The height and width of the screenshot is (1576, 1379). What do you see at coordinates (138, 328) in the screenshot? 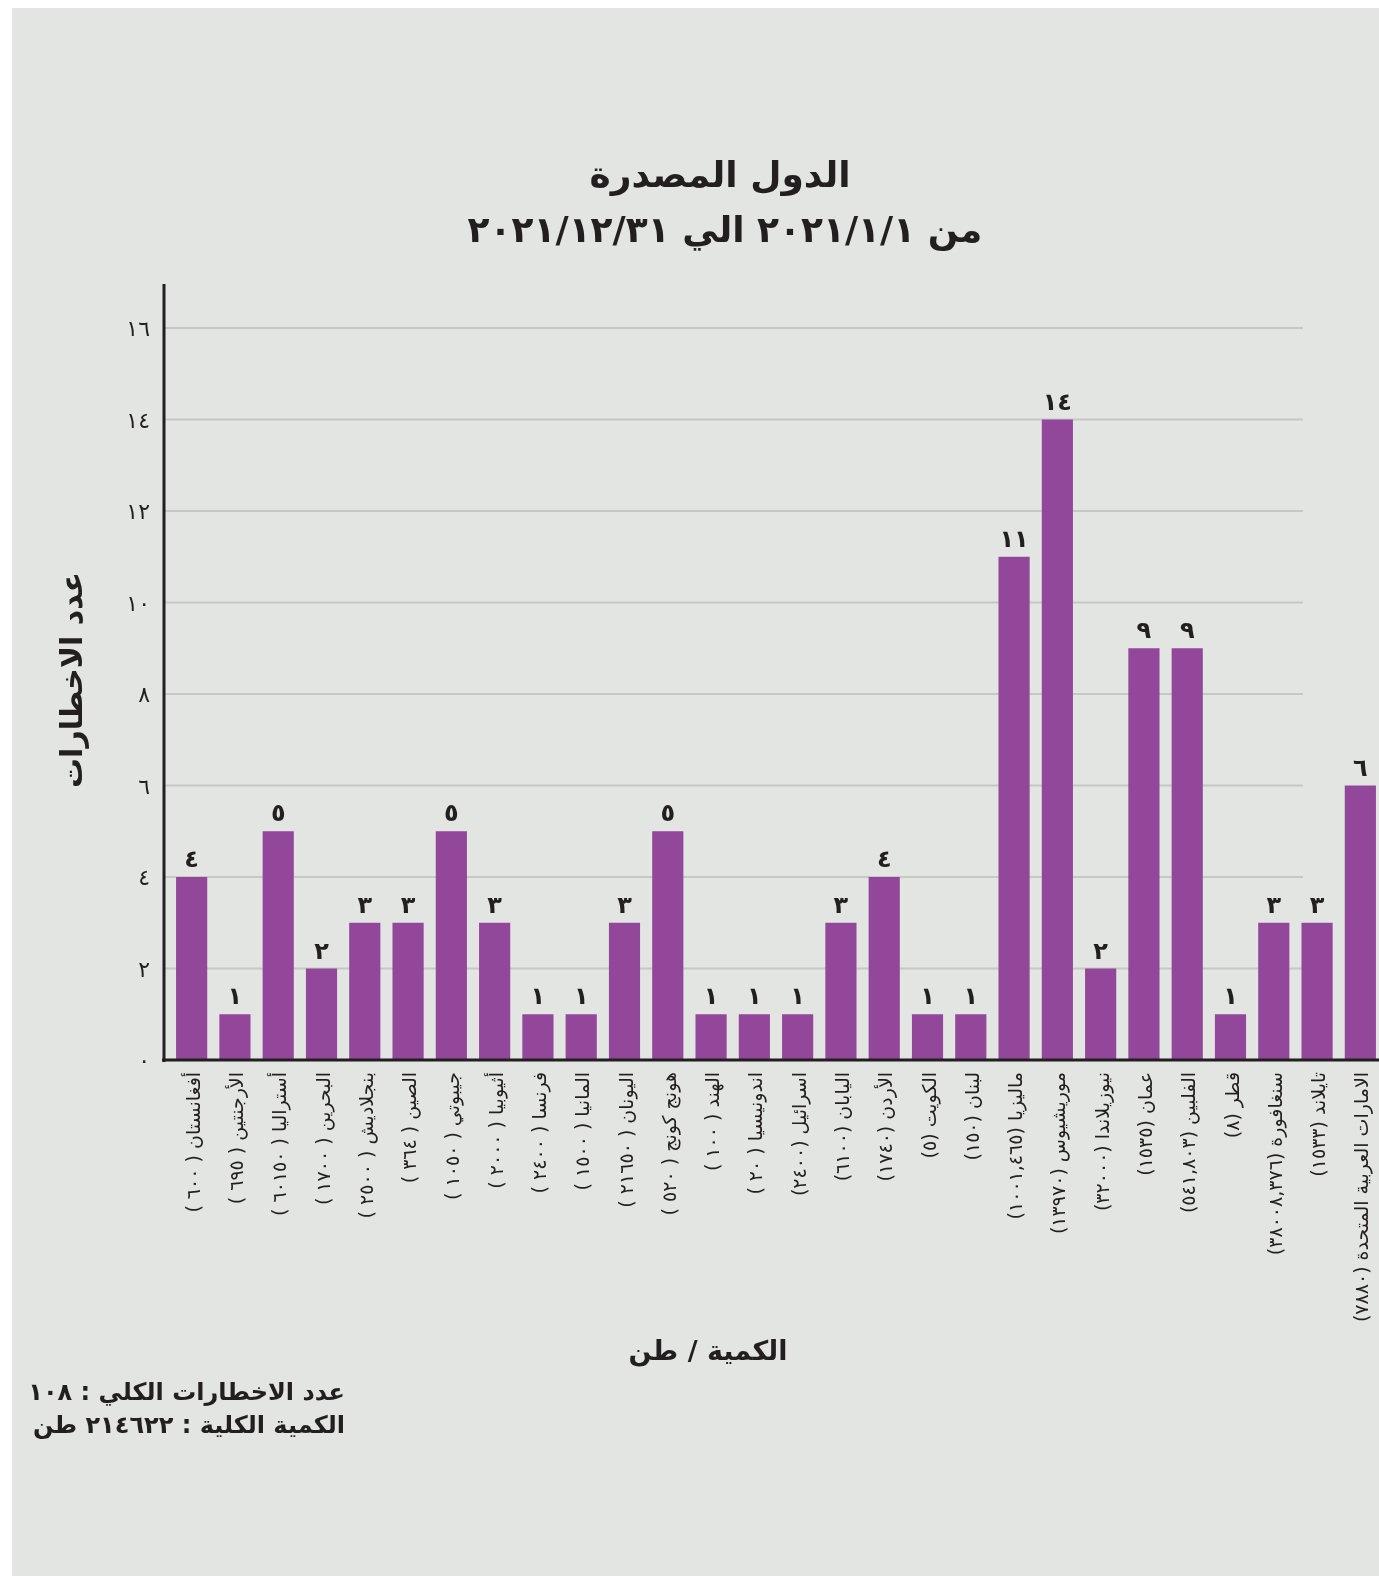
I see `y-tick-label: ١٦` at bounding box center [138, 328].